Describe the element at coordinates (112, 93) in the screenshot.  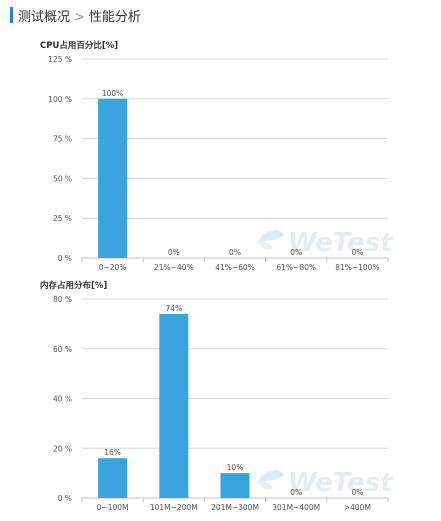
I see `data-label: 100%` at that location.